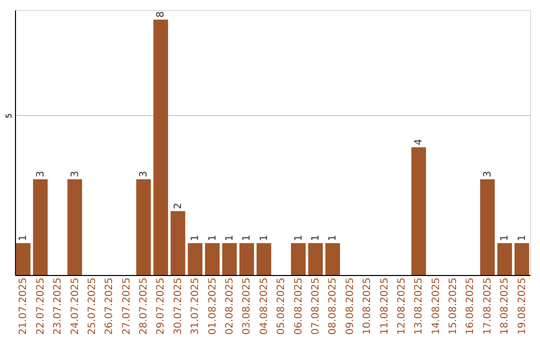 This screenshot has width=540, height=340. I want to click on x-tick-label: 02.08.2025, so click(230, 306).